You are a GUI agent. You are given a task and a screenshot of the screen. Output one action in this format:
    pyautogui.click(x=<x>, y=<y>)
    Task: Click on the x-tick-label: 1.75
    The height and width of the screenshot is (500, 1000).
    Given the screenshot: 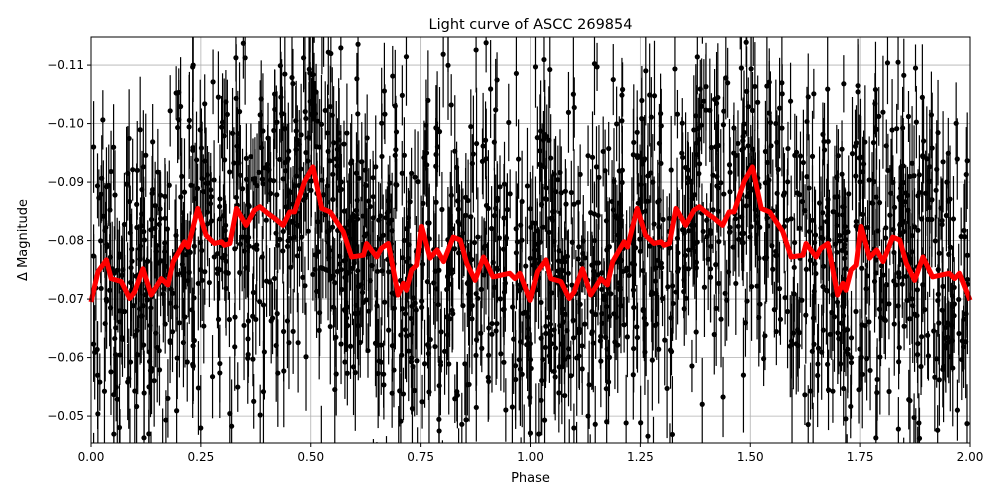 What is the action you would take?
    pyautogui.click(x=860, y=457)
    